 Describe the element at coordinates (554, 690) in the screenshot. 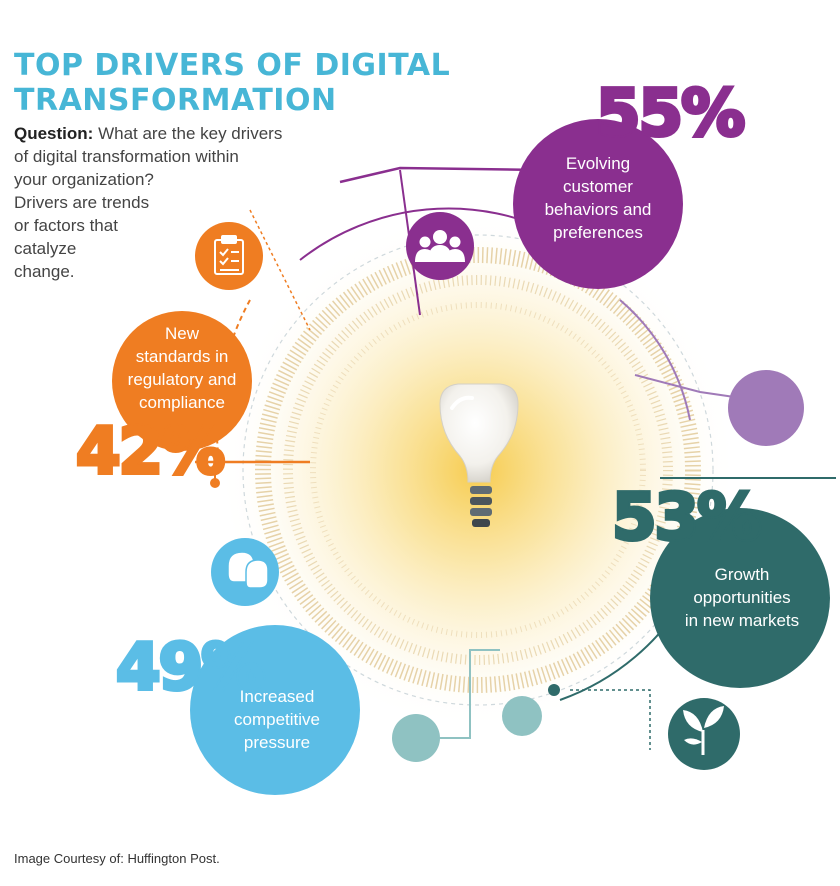

I see `teal-dot-small` at that location.